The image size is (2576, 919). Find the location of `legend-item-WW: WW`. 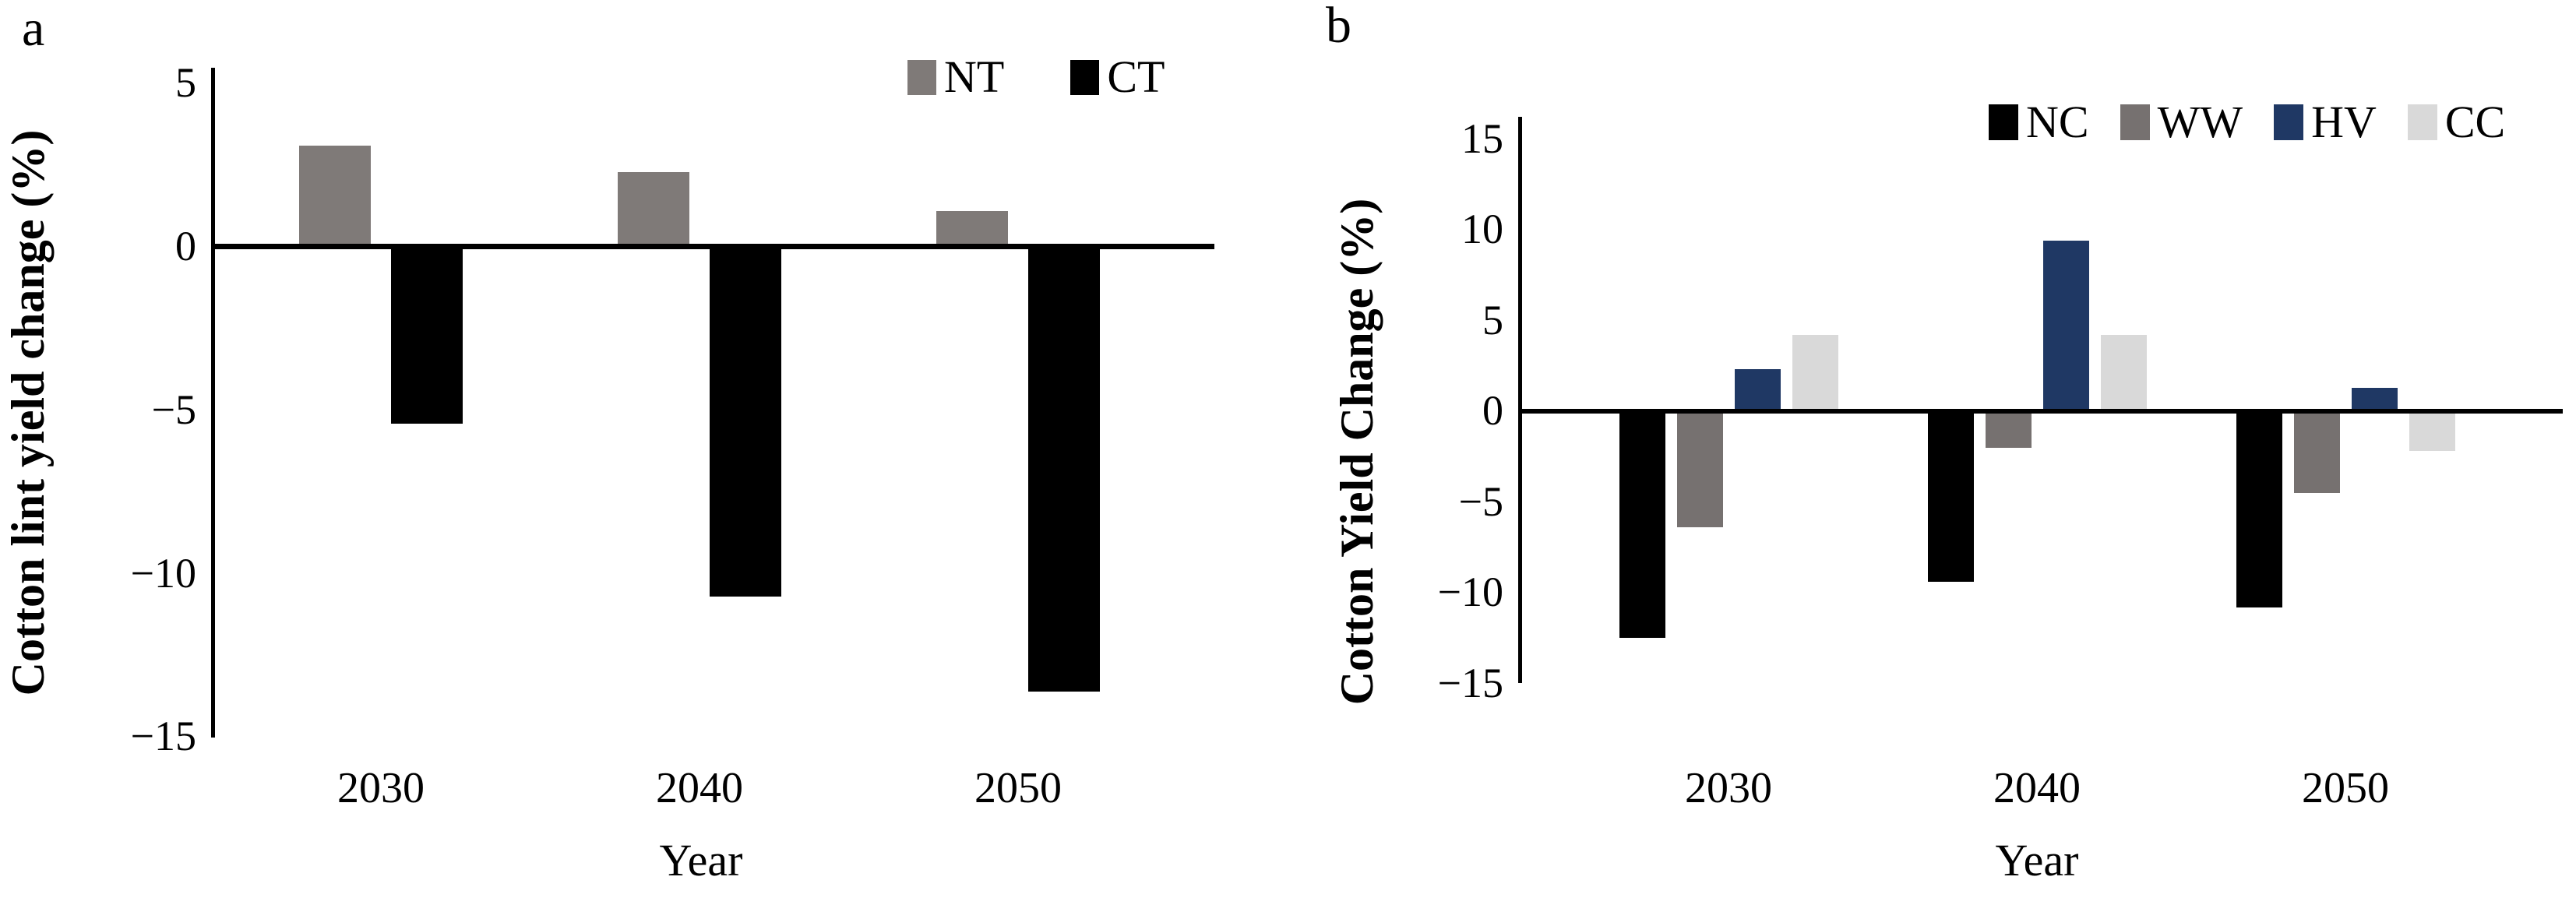

legend-item-WW: WW is located at coordinates (2181, 122).